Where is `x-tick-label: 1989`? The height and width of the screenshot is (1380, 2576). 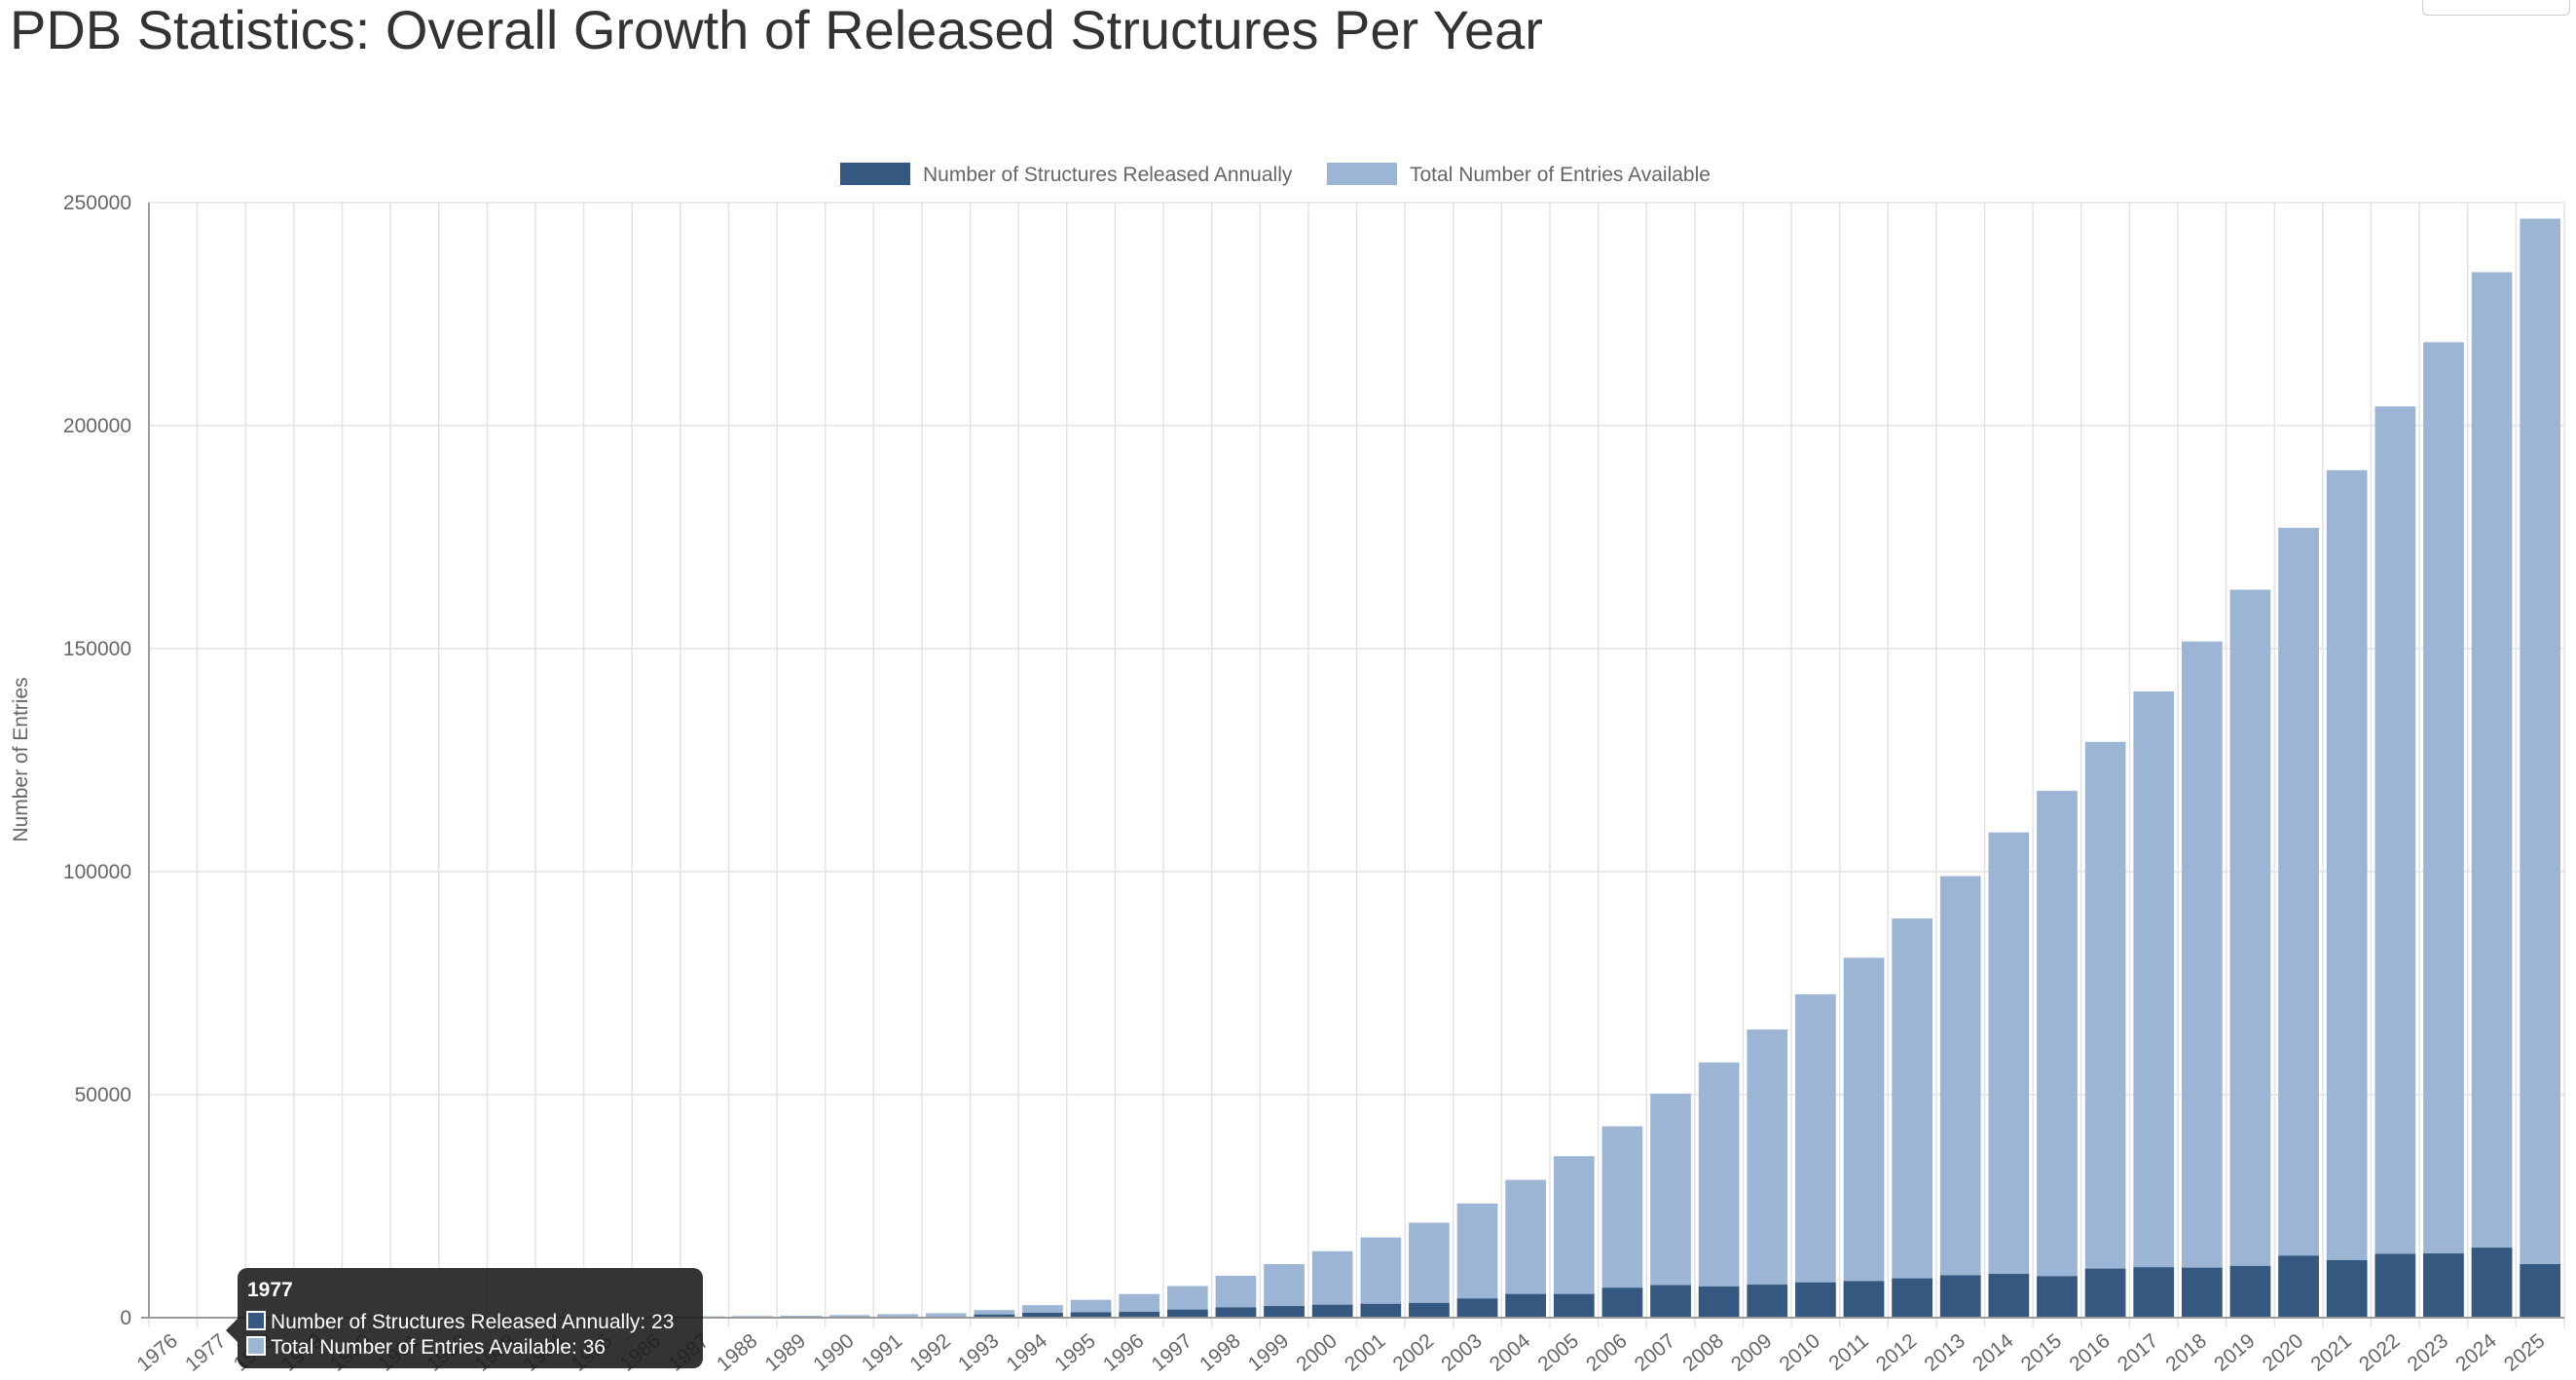
x-tick-label: 1989 is located at coordinates (786, 1352).